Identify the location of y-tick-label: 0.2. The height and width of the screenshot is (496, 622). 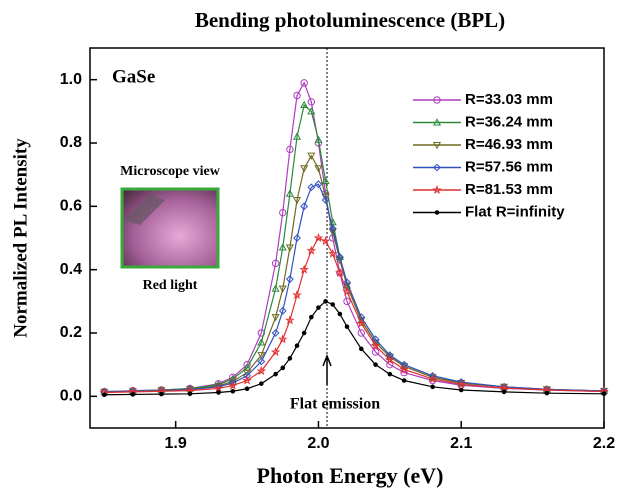
(71, 332).